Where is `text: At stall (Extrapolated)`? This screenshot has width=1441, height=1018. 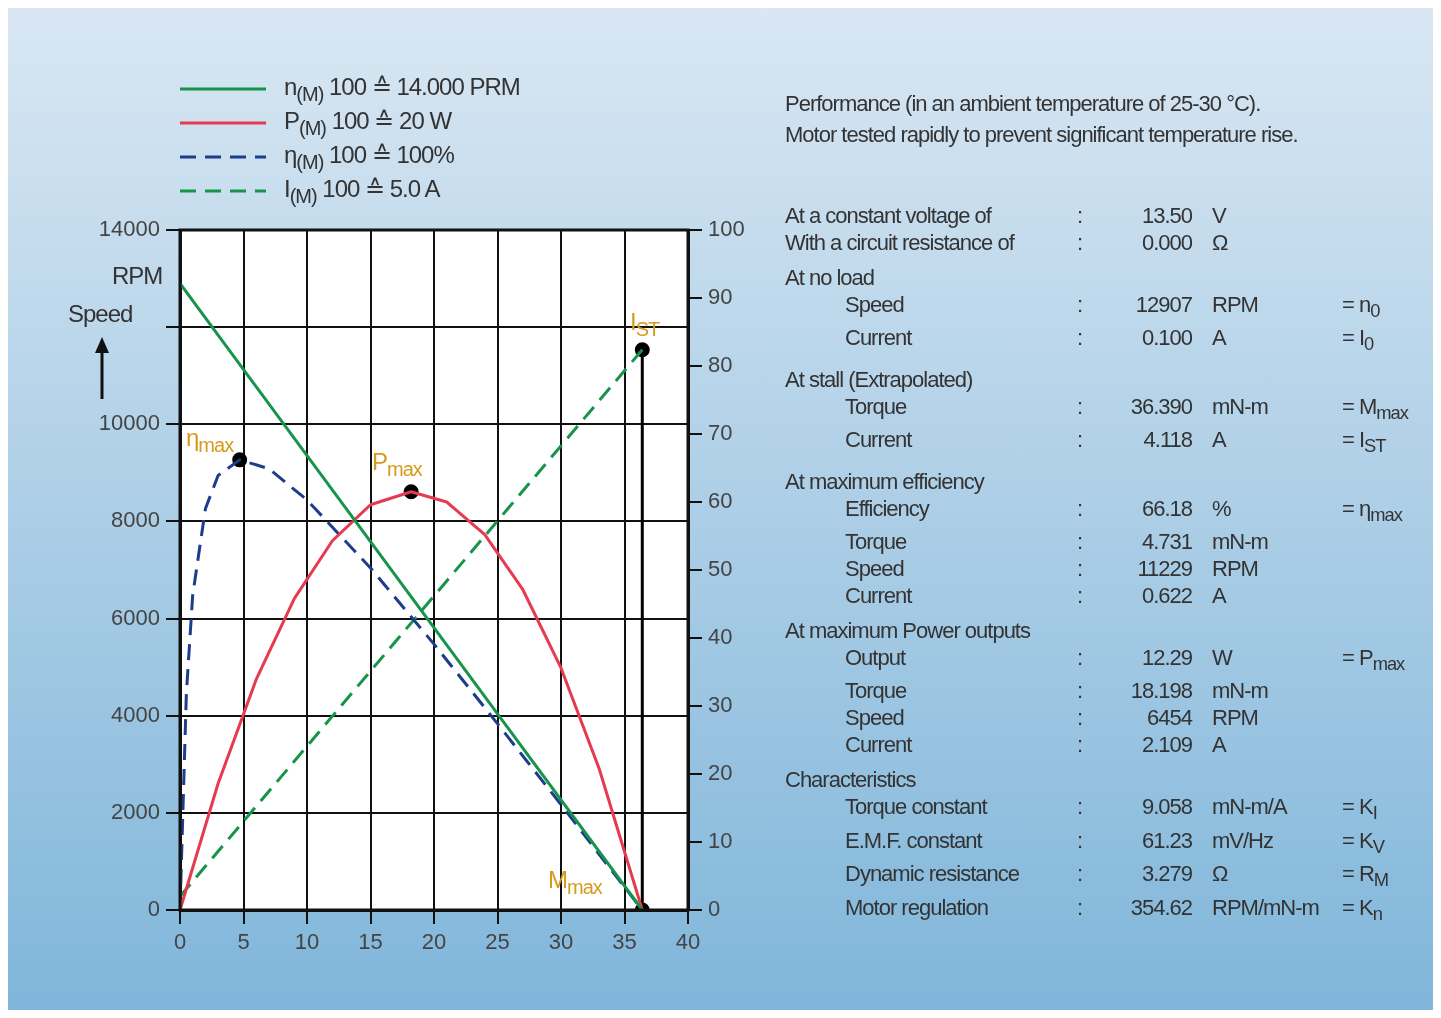
text: At stall (Extrapolated) is located at coordinates (879, 379).